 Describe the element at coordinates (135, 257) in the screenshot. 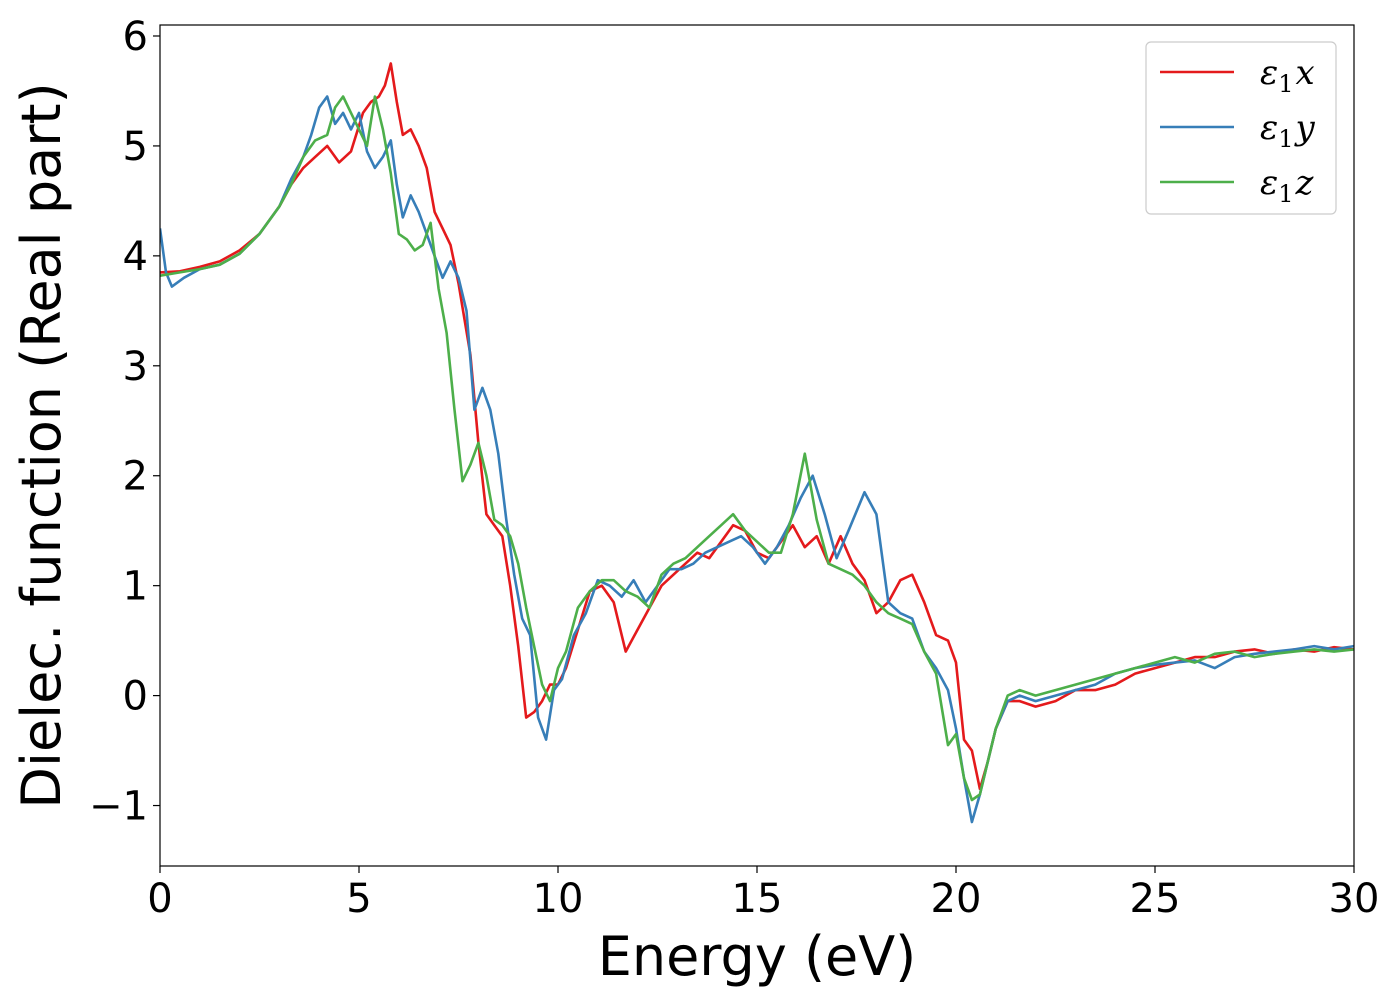

I see `y-tick-label: 4` at that location.